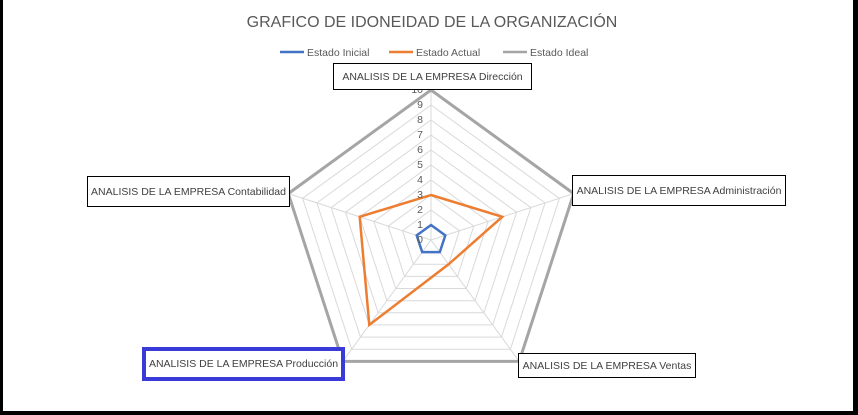  Describe the element at coordinates (420, 105) in the screenshot. I see `tick-label: 9` at that location.